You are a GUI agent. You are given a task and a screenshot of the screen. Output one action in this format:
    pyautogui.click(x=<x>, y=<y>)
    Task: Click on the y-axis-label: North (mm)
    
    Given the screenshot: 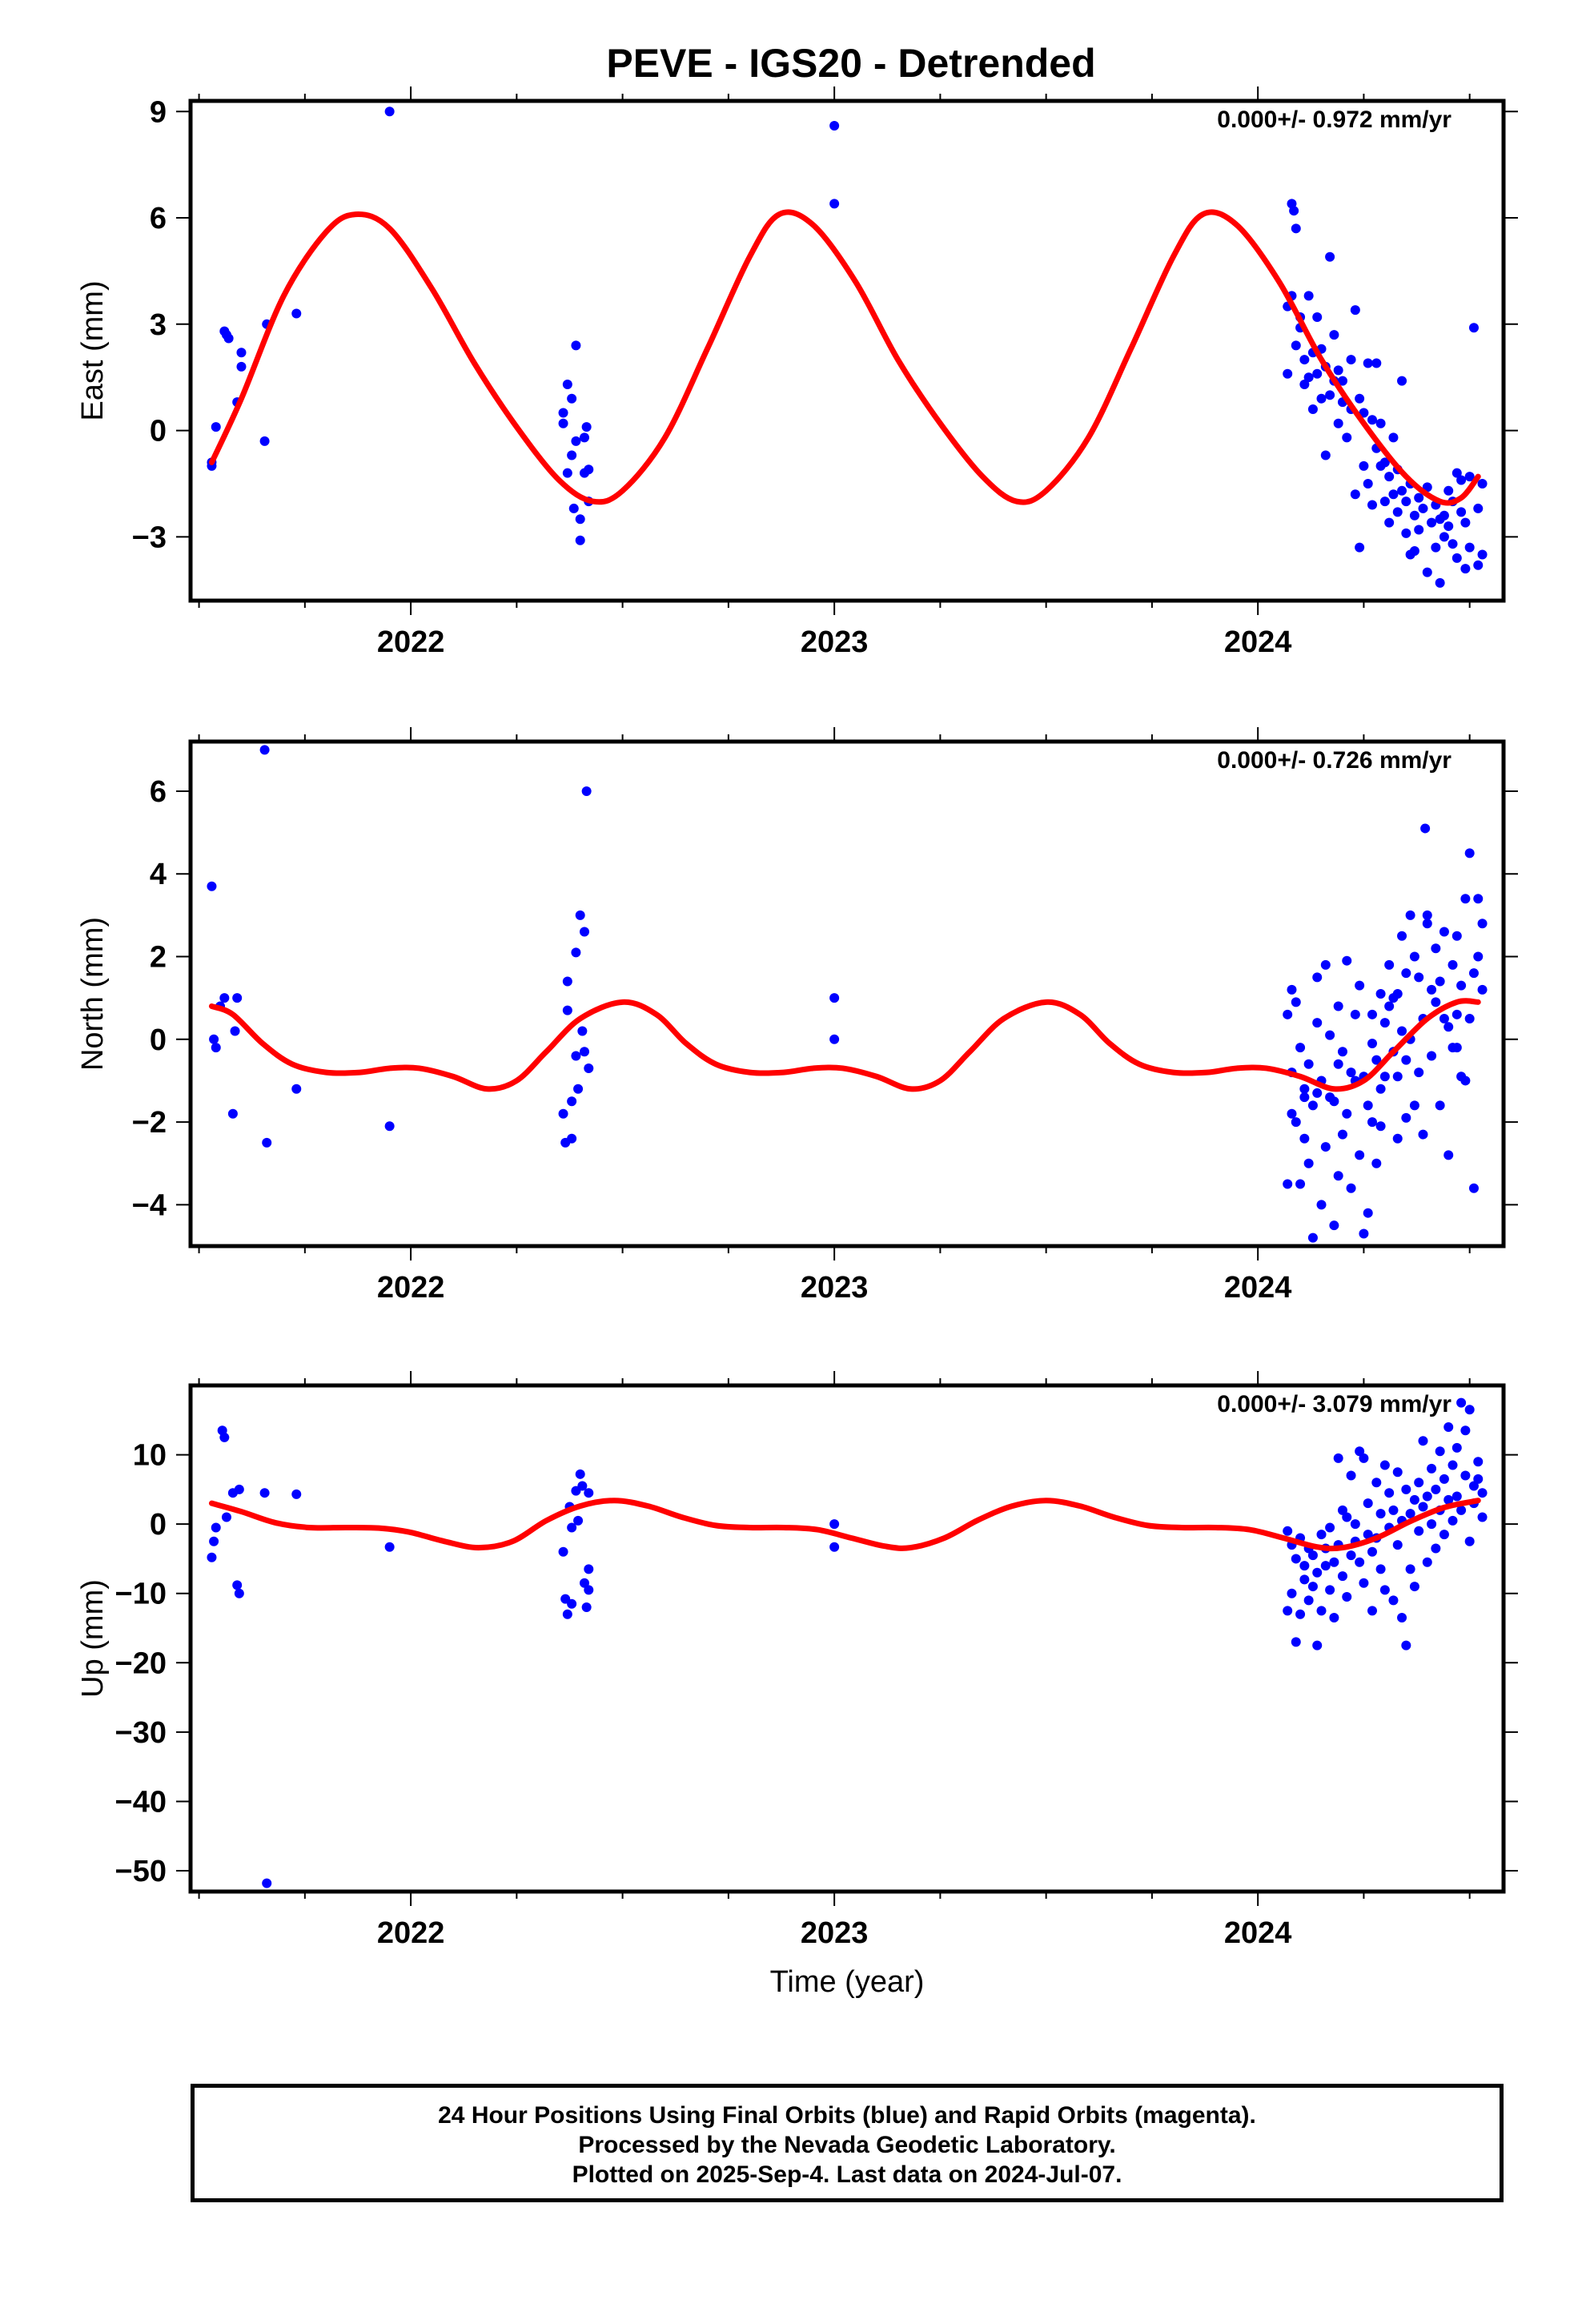 What is the action you would take?
    pyautogui.click(x=93, y=994)
    